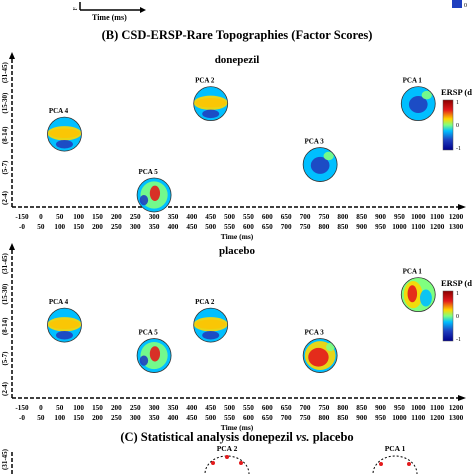 This screenshot has width=474, height=474. I want to click on donepezil-x-tick-bottom: 50, so click(41, 227).